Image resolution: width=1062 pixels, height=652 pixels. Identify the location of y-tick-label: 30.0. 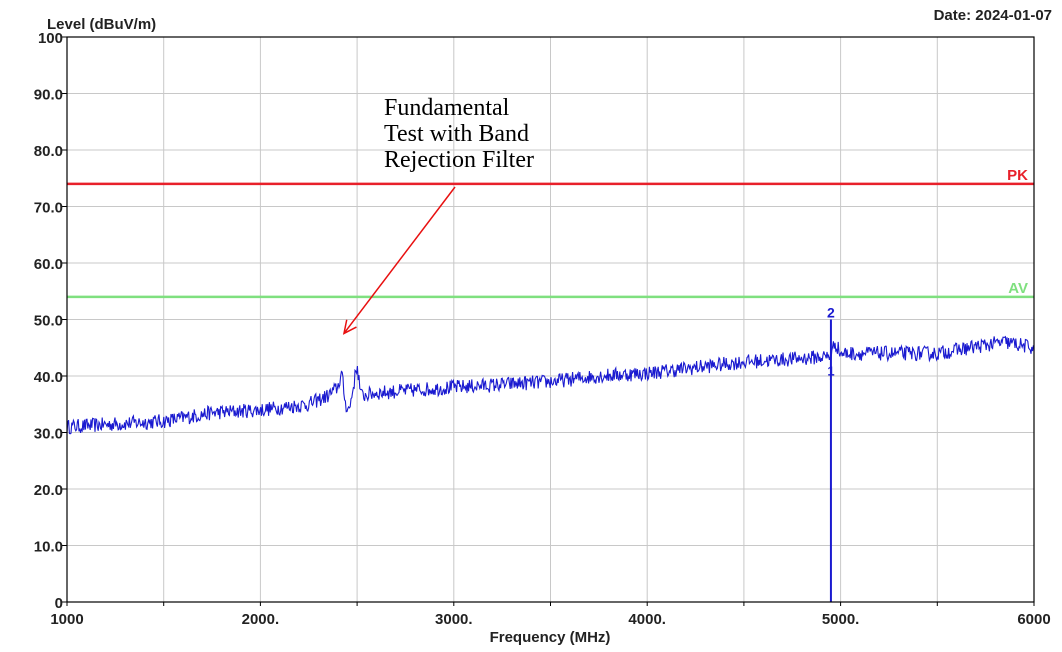
(48, 434).